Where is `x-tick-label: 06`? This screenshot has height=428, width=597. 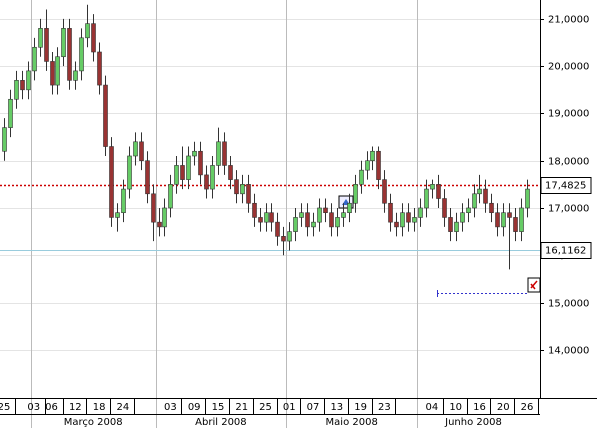 x-tick-label: 06 is located at coordinates (51, 407).